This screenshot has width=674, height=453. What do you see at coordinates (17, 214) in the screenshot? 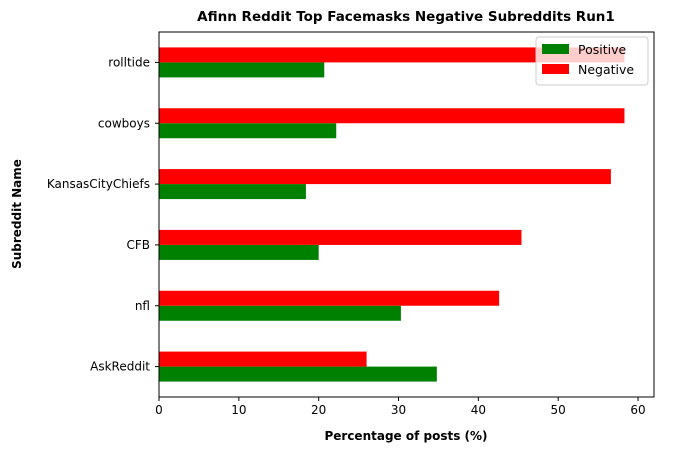
I see `y-axis-label: Subreddit Name` at bounding box center [17, 214].